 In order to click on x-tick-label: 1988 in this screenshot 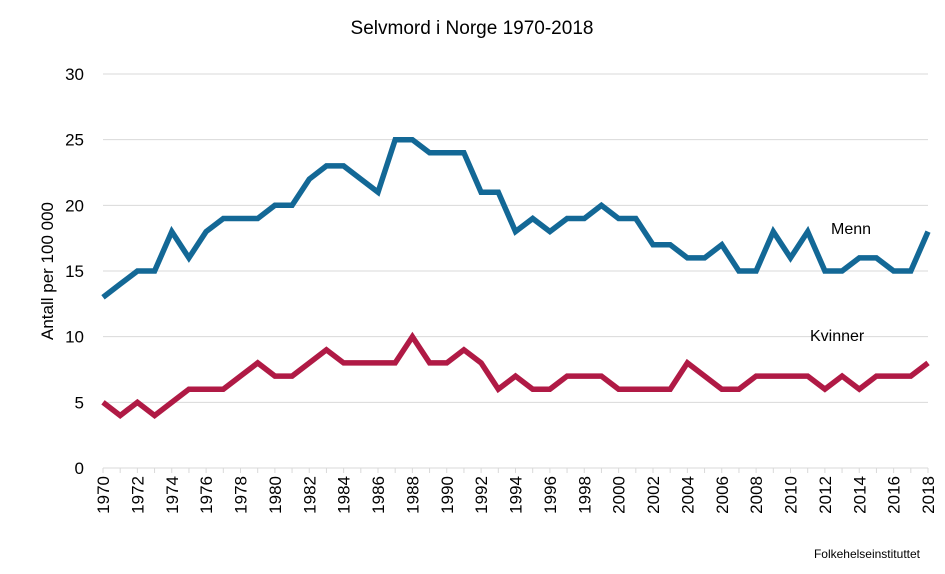, I will do `click(412, 495)`.